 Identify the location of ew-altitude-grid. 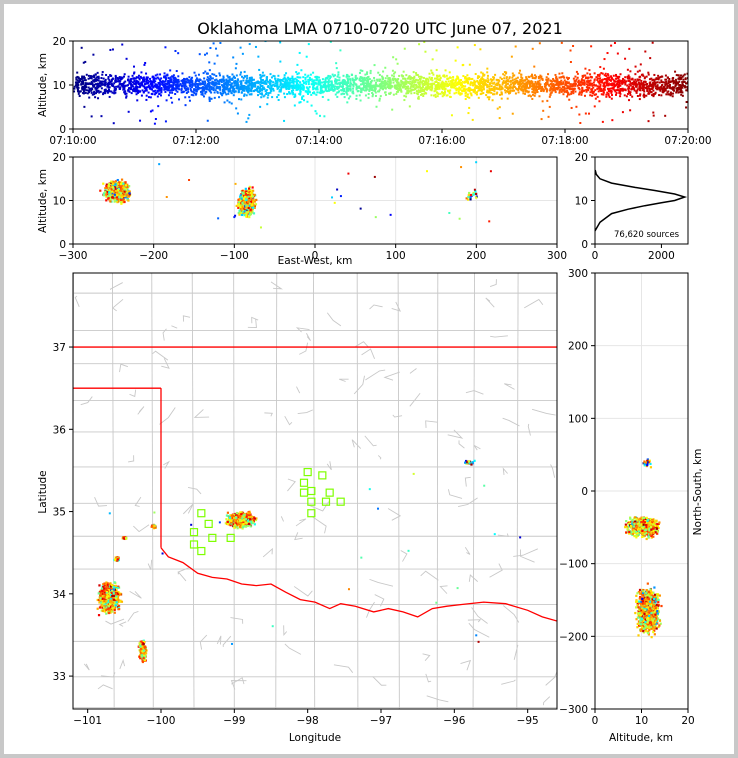
(315, 200).